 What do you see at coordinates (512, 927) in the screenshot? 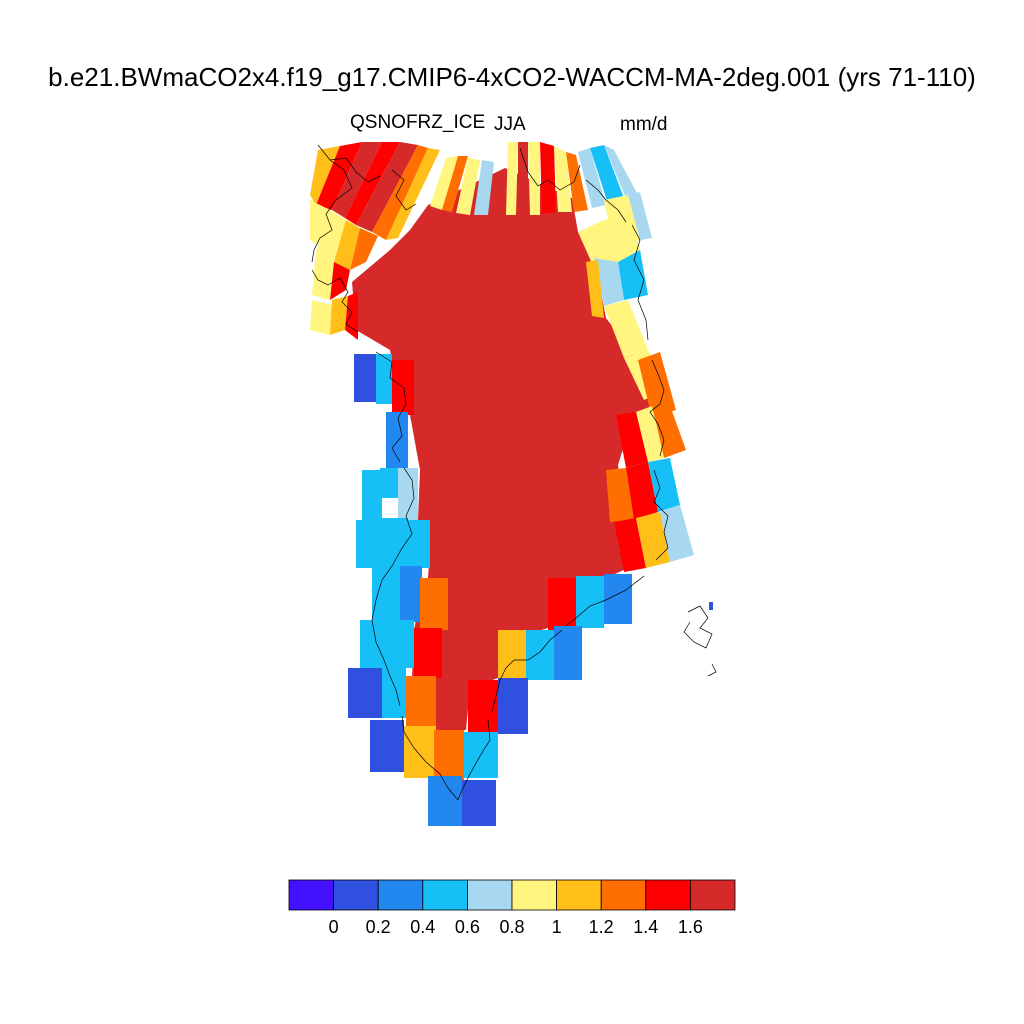
I see `colorbar-tick-label: 0.8` at bounding box center [512, 927].